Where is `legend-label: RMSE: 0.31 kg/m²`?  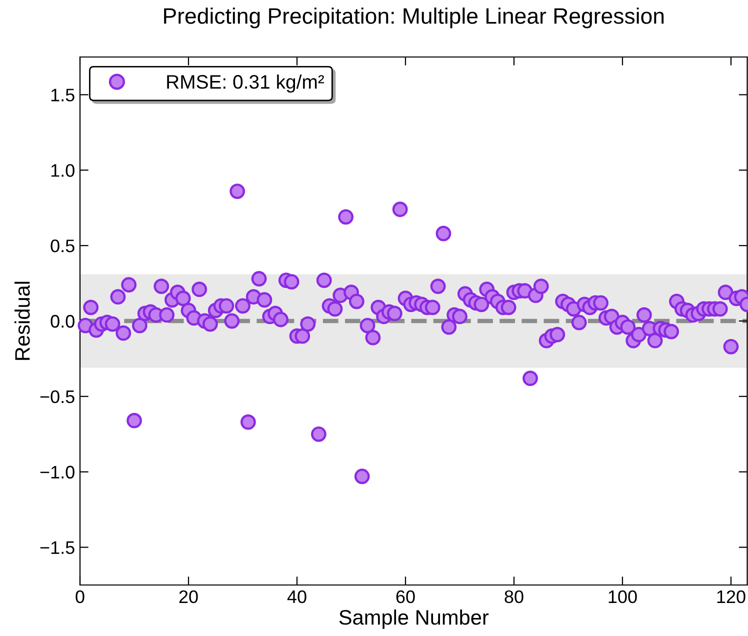
legend-label: RMSE: 0.31 kg/m² is located at coordinates (245, 83).